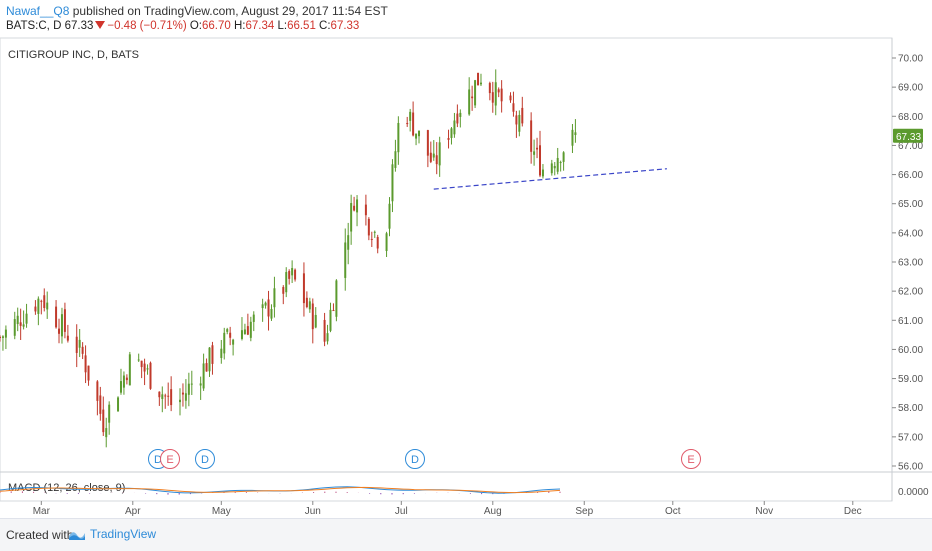  I want to click on y-tick-label: 63.00, so click(910, 263).